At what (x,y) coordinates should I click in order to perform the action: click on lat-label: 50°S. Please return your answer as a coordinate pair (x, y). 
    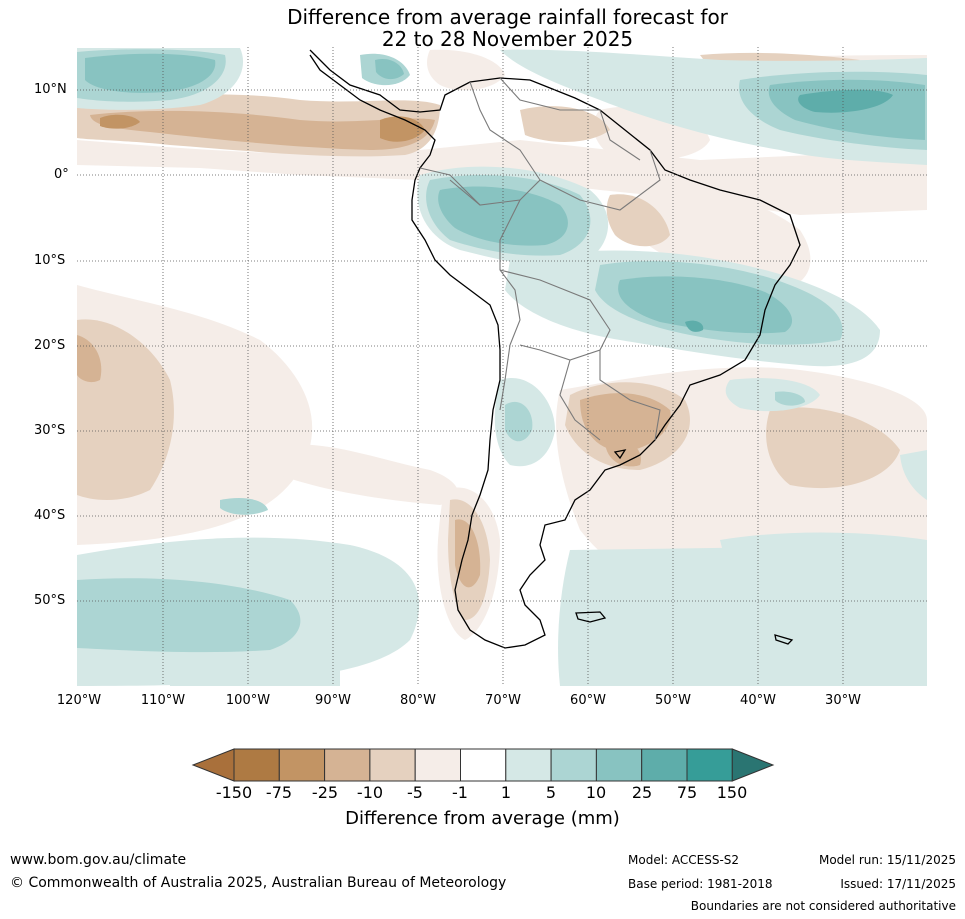
    Looking at the image, I should click on (50, 600).